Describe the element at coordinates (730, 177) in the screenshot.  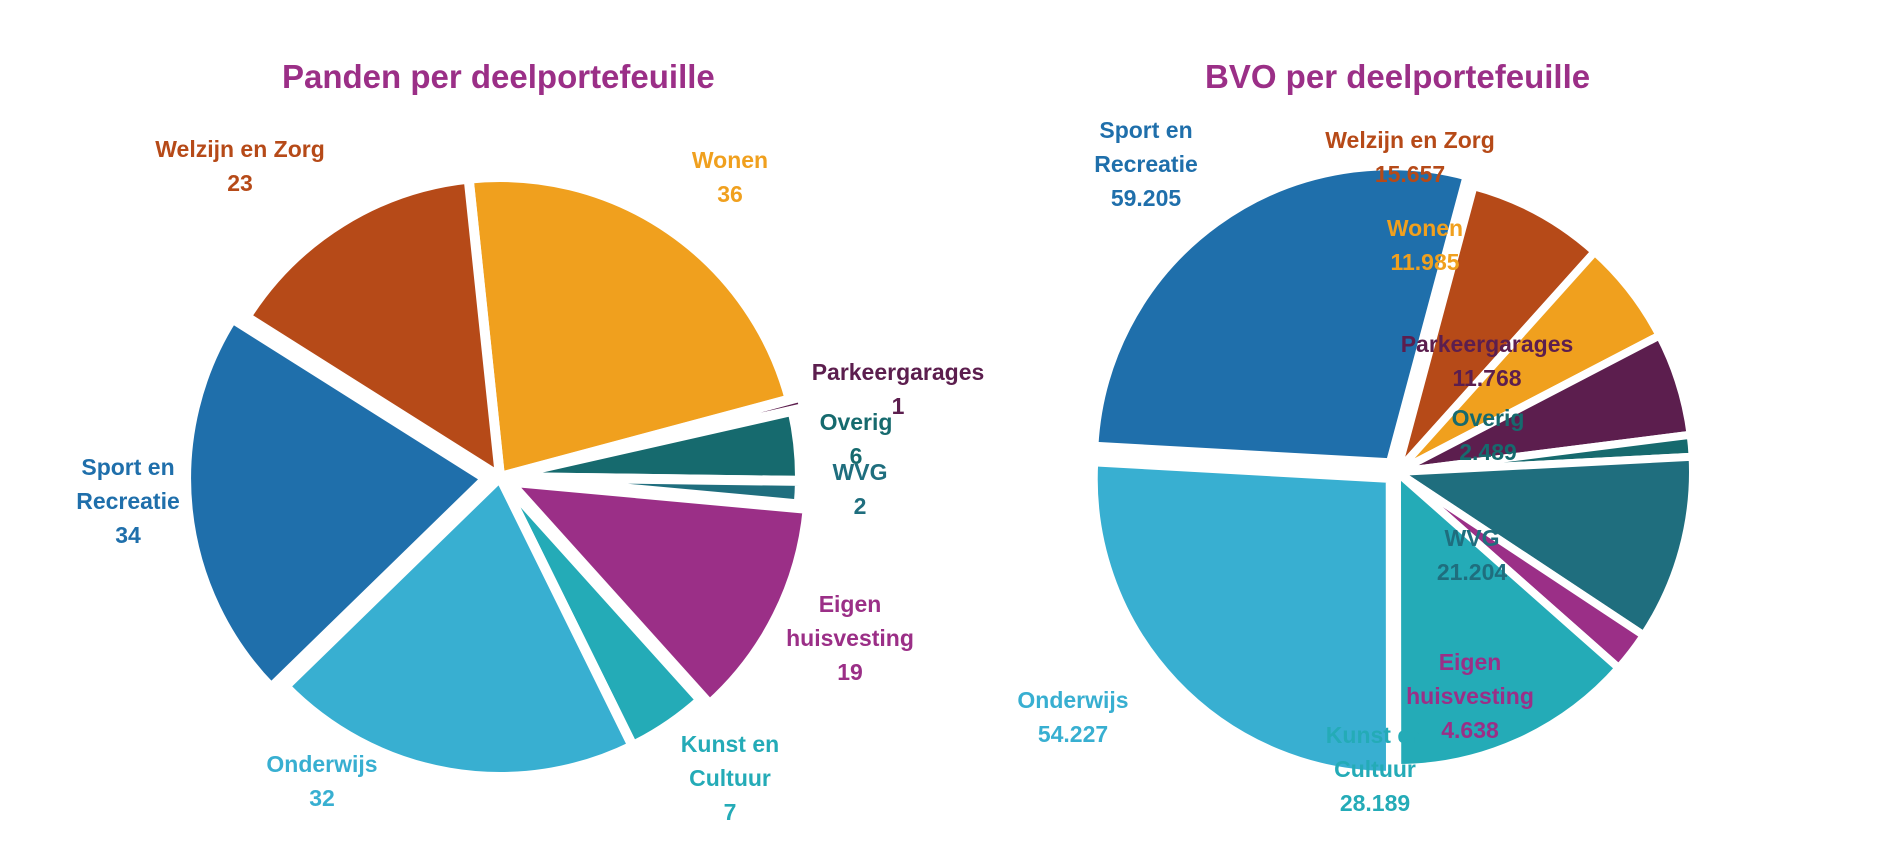
I see `data-label-wonen: Wonen 36` at that location.